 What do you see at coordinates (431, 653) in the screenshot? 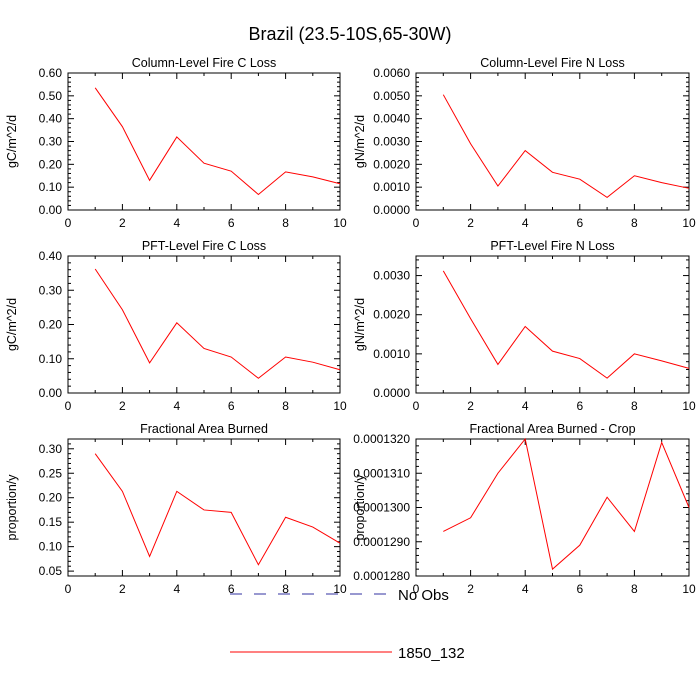
I see `legend-label-1850-132: 1850_132` at bounding box center [431, 653].